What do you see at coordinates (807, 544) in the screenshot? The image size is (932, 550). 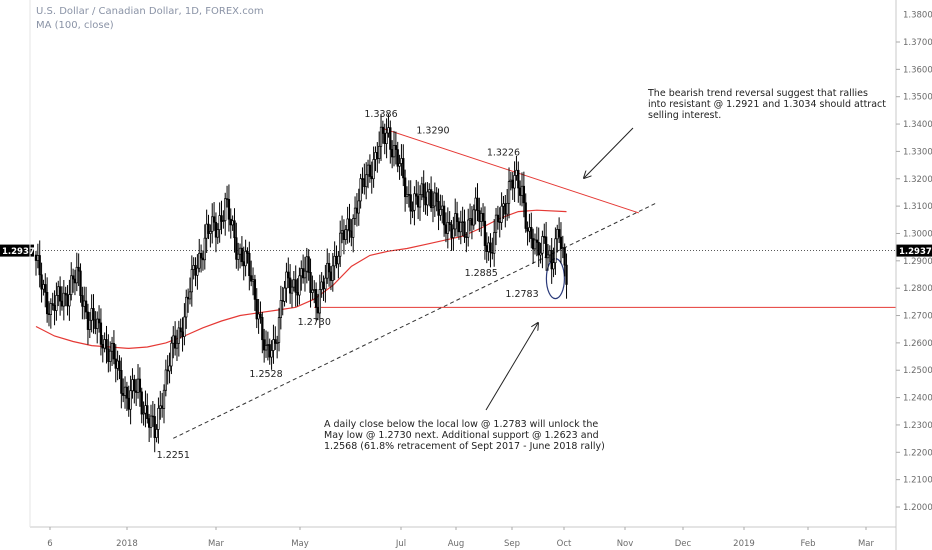 I see `x-tick-label: Feb` at bounding box center [807, 544].